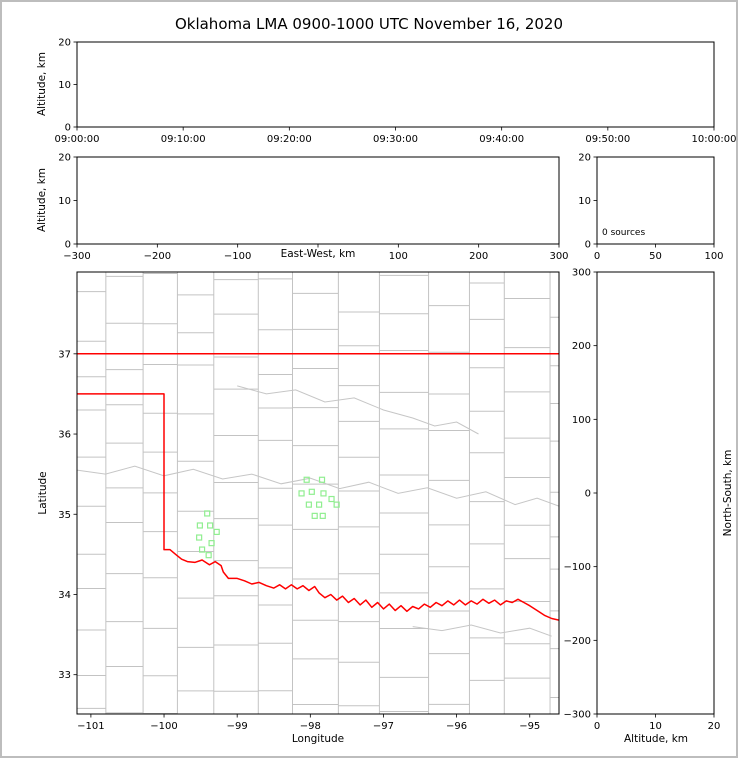 The image size is (738, 758). What do you see at coordinates (650, 208) in the screenshot?
I see `alt-histogram-panel: 0 50 100 0 10 20 0 sources` at bounding box center [650, 208].